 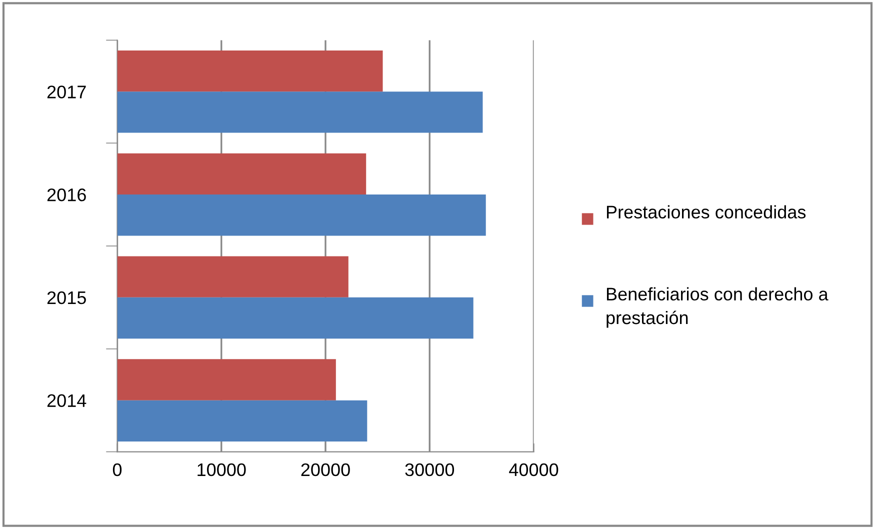 I want to click on x-tick-label: 30000, so click(x=429, y=469).